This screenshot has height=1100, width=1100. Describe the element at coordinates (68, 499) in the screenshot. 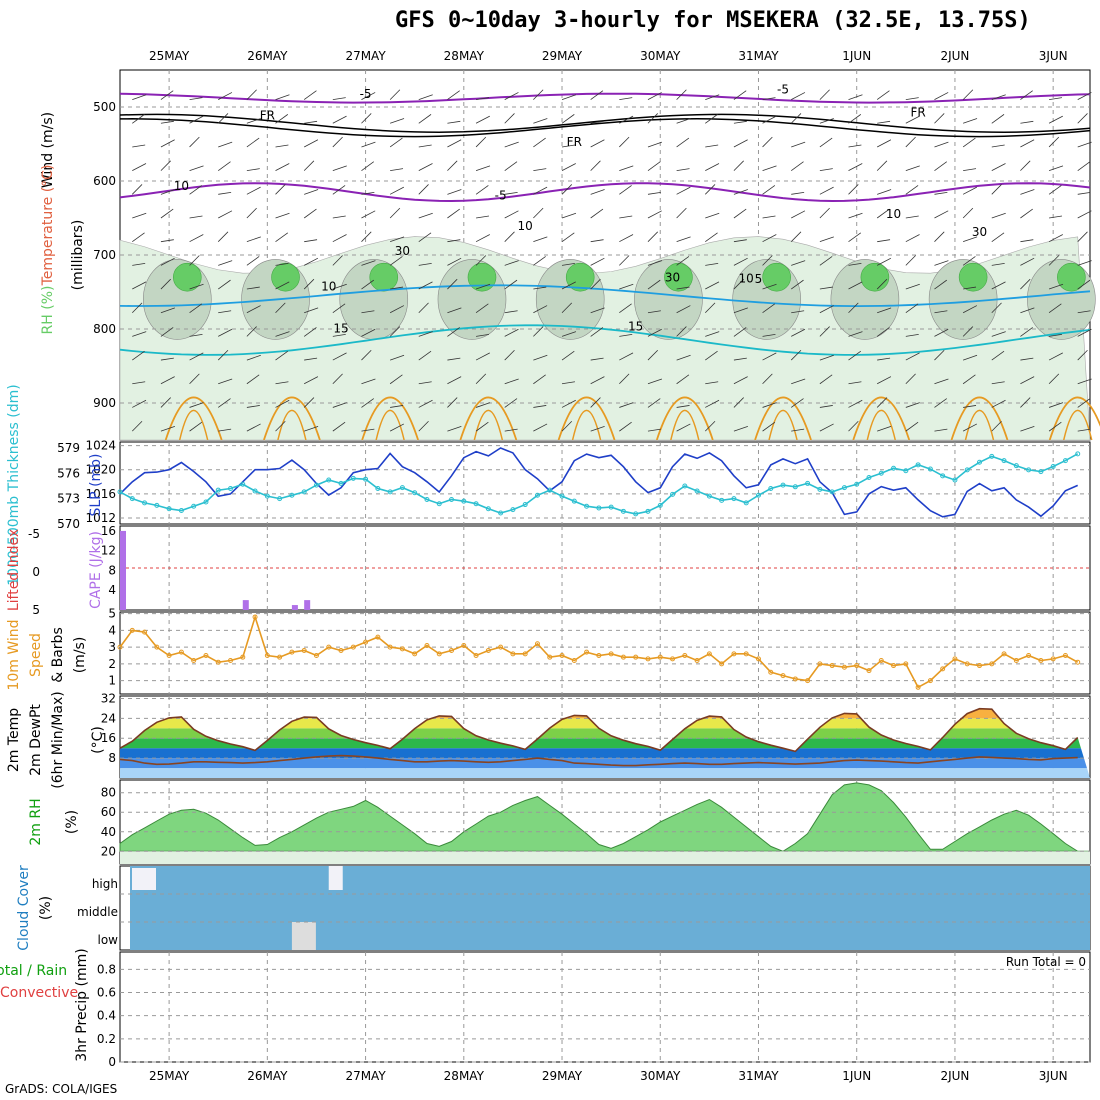

I see `thickness-tick-1: 573` at that location.